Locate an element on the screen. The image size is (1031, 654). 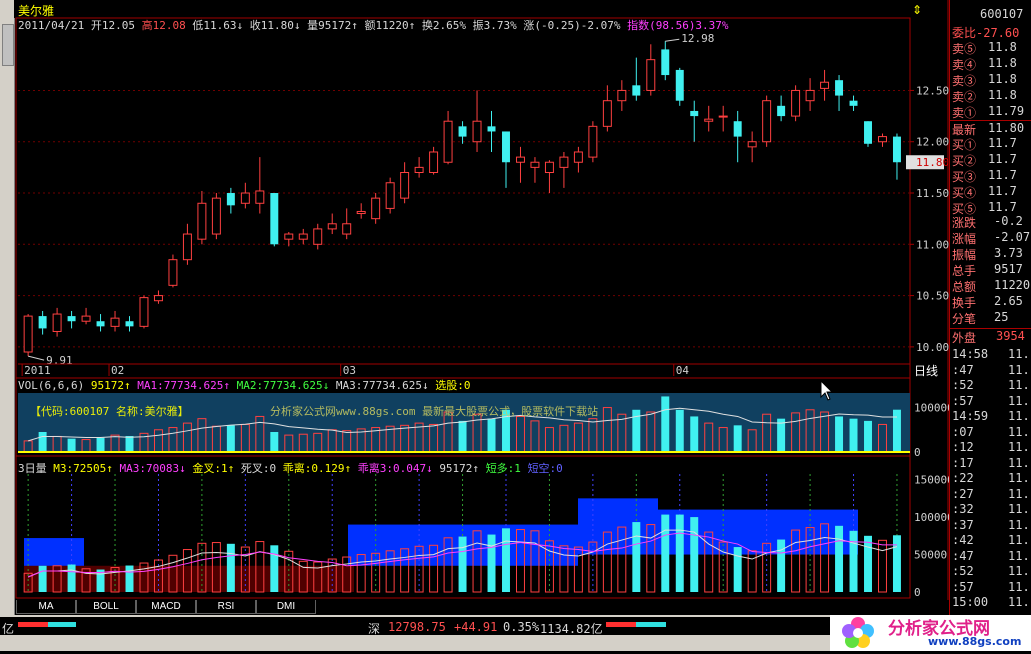
vol-legend-ma3: MA3:77734.625↓ is located at coordinates (382, 385).